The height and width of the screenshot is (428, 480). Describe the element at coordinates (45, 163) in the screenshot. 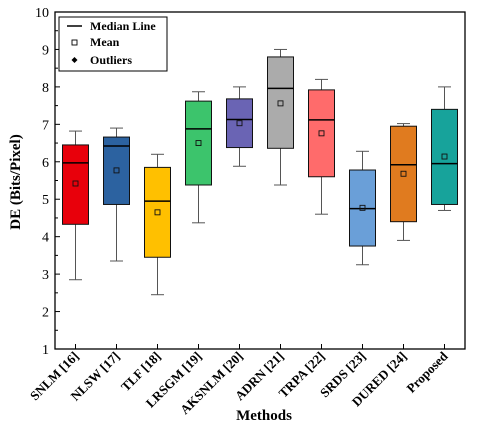

I see `y-tick-label: 6` at that location.